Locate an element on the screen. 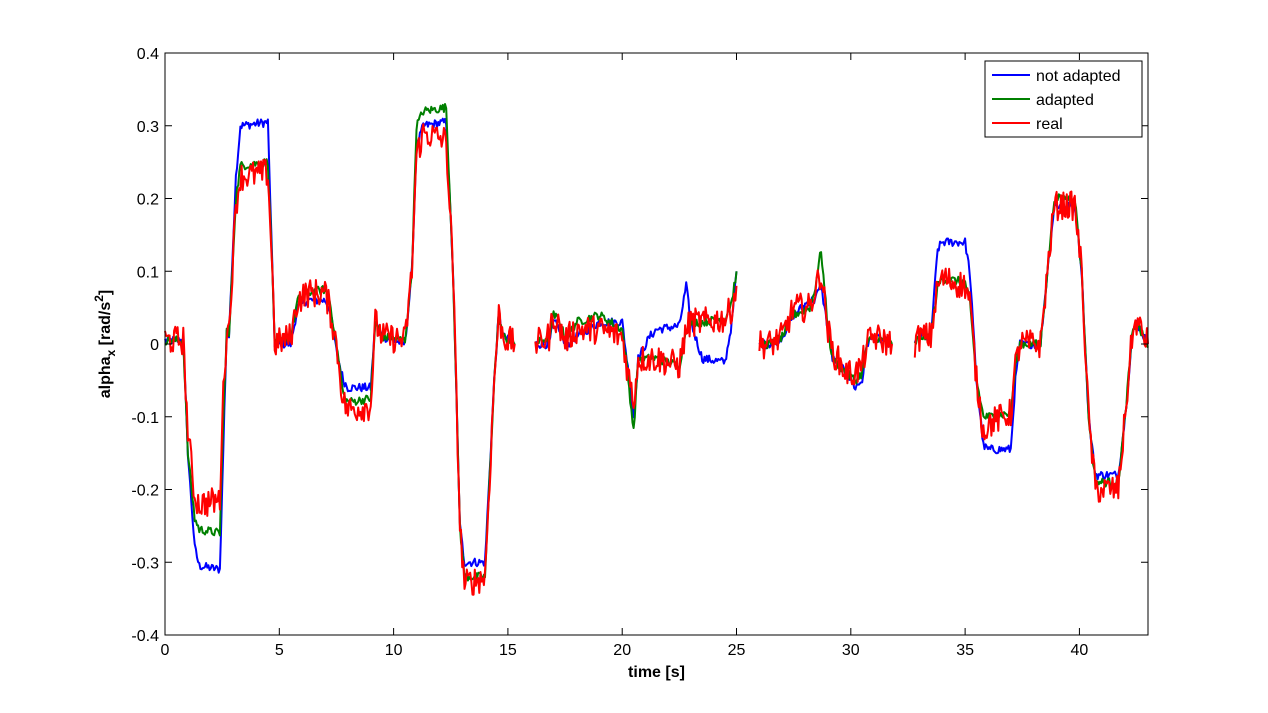 The height and width of the screenshot is (713, 1268). legend-entry-label: not adapted is located at coordinates (1078, 76).